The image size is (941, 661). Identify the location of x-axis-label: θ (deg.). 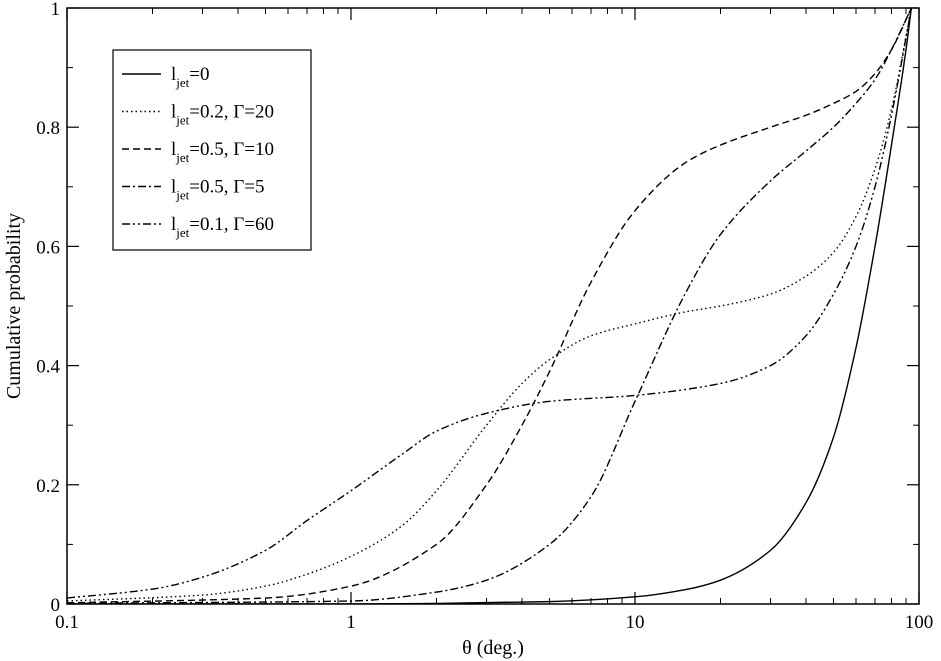
(493, 648).